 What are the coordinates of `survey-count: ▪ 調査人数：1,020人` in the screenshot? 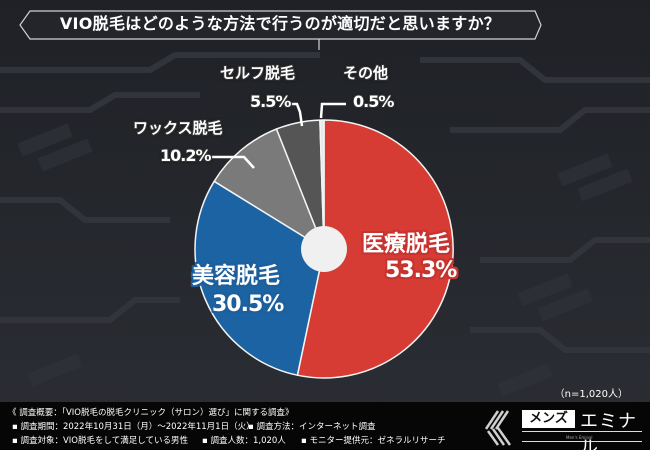 It's located at (244, 441).